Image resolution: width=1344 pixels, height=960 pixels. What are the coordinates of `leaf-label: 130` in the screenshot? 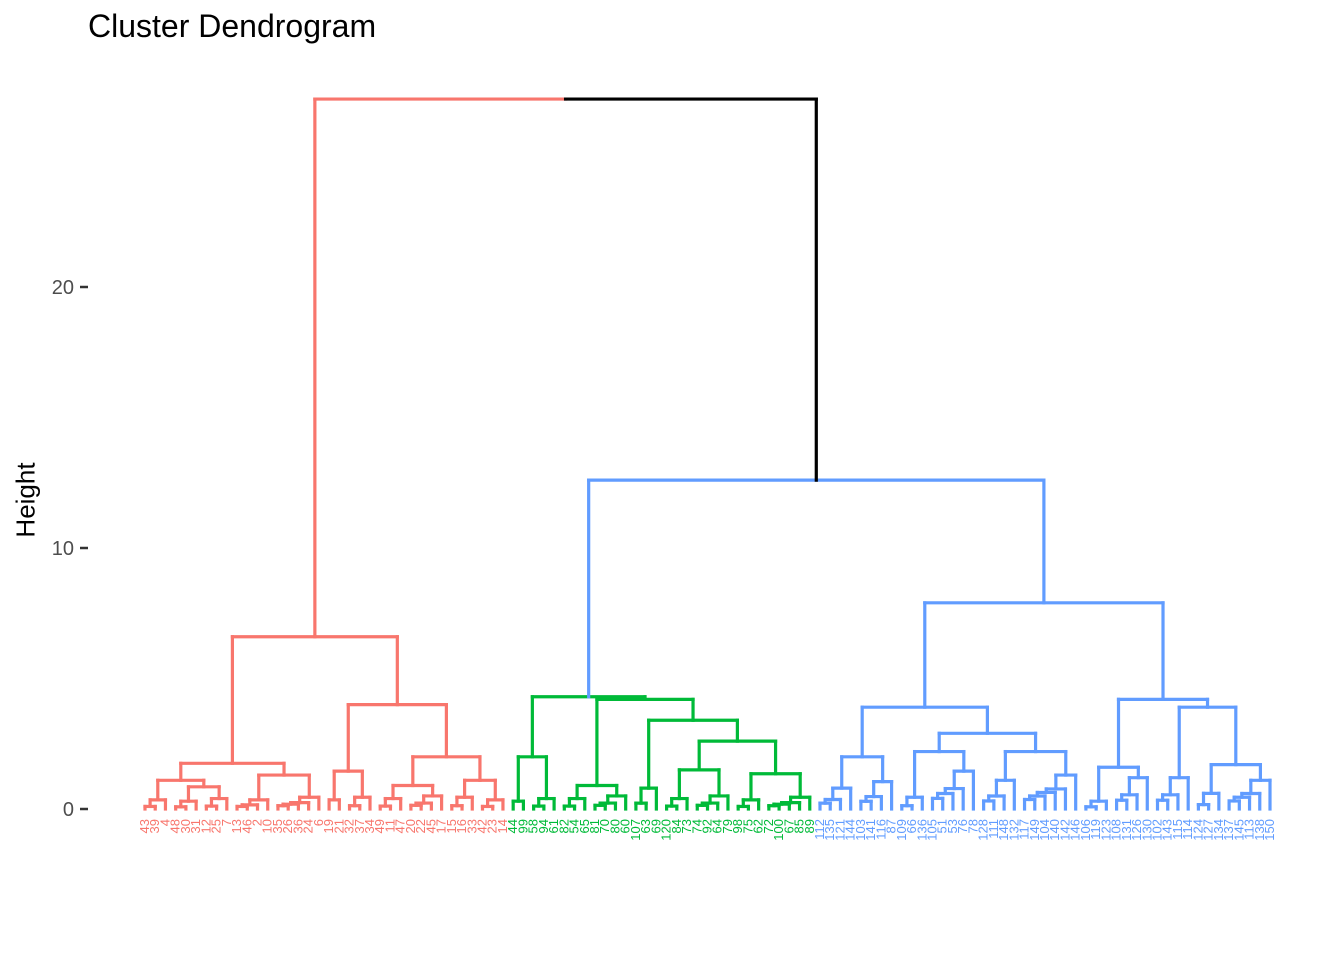 It's located at (1146, 830).